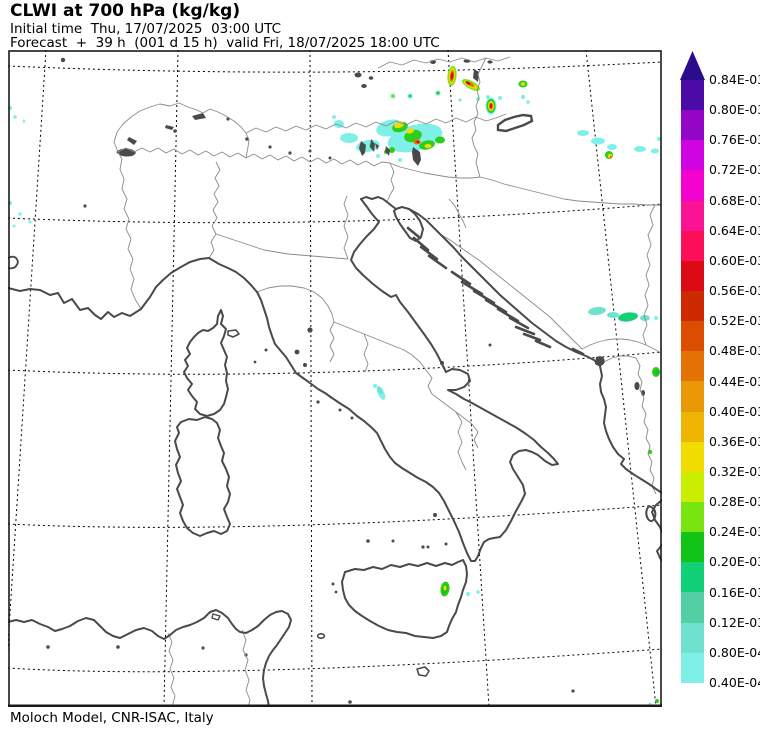  Describe the element at coordinates (734, 381) in the screenshot. I see `colorbar-tick-label: 0.44E-03` at that location.